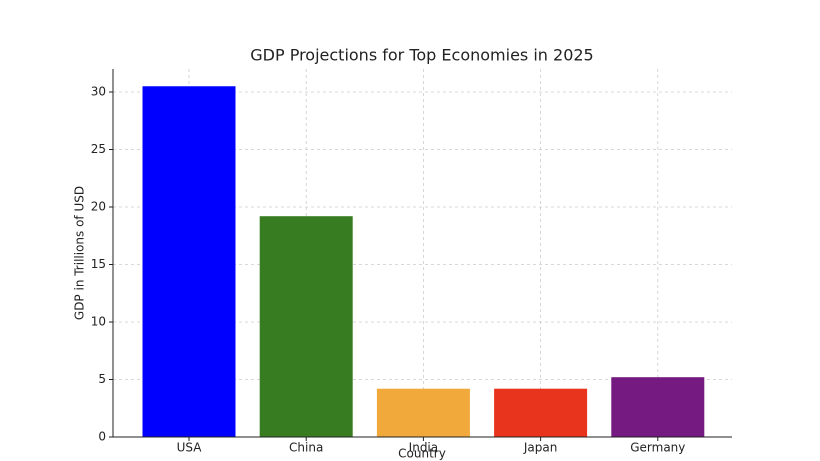 This screenshot has height=461, width=820. What do you see at coordinates (80, 253) in the screenshot?
I see `y-axis-label: GDP in Trillions of USD` at bounding box center [80, 253].